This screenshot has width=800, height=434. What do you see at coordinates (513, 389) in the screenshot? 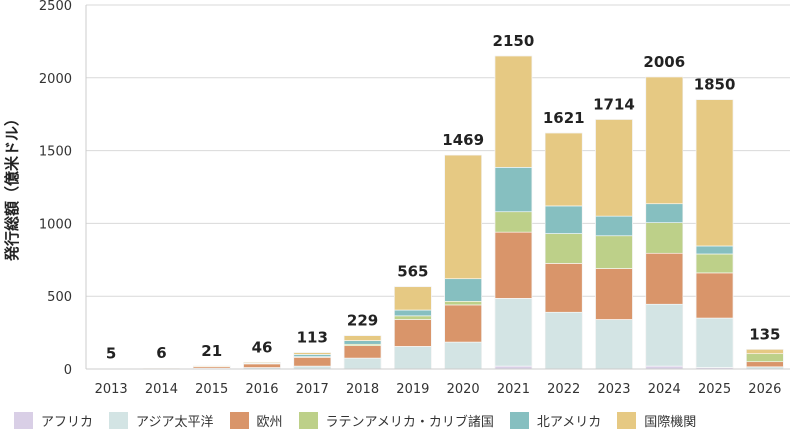
I see `x-tick-label: 2021` at bounding box center [513, 389].